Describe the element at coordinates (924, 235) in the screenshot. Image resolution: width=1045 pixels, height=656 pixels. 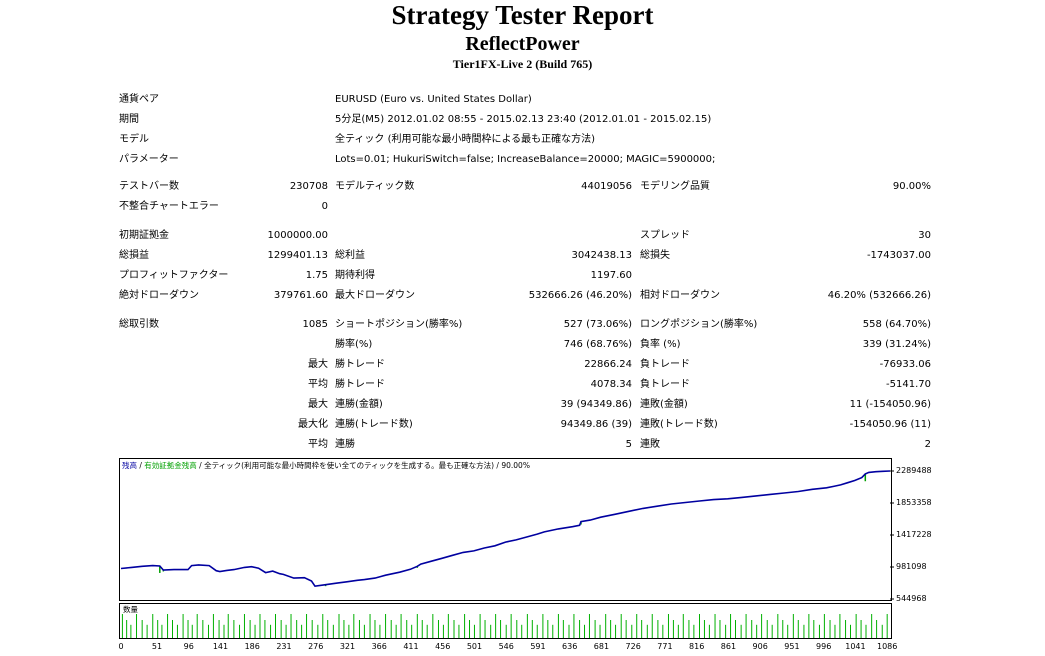
I see `spread-value: 30` at that location.